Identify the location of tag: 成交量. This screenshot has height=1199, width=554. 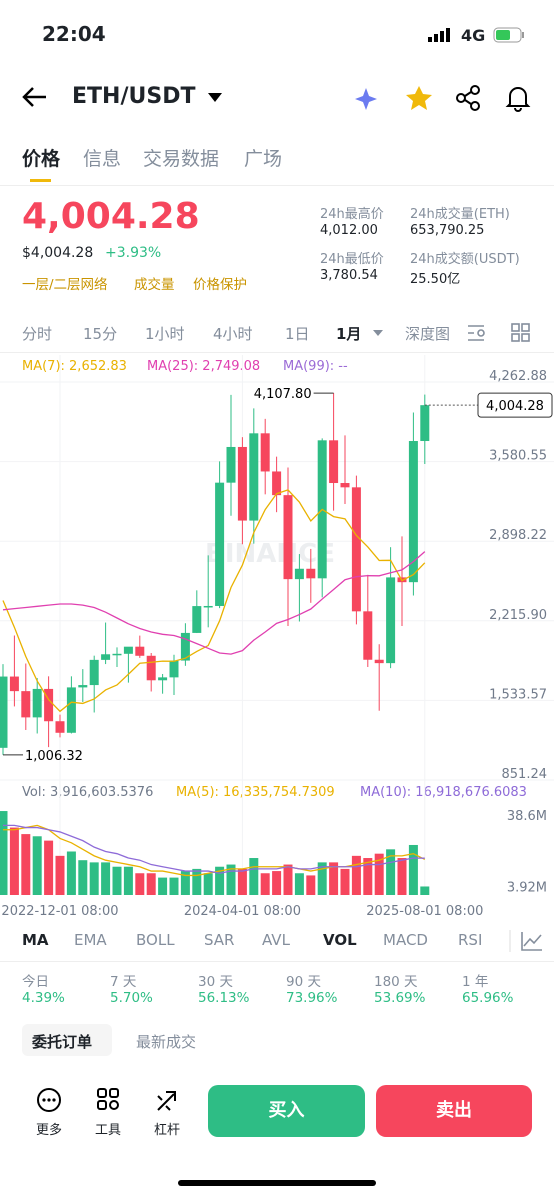
(154, 285).